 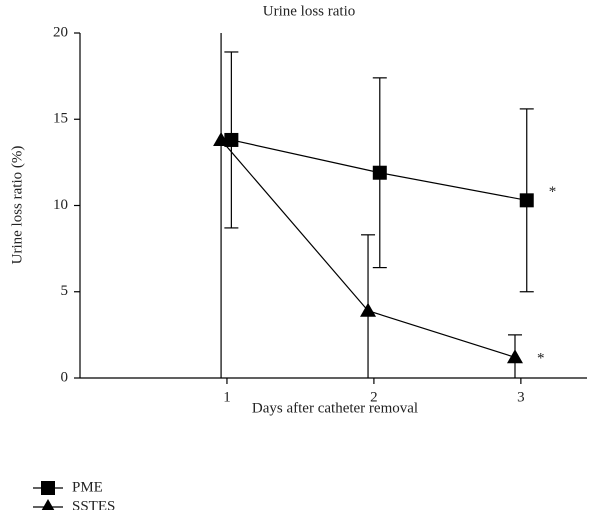 I want to click on legend-label: SSTES, so click(x=93, y=504).